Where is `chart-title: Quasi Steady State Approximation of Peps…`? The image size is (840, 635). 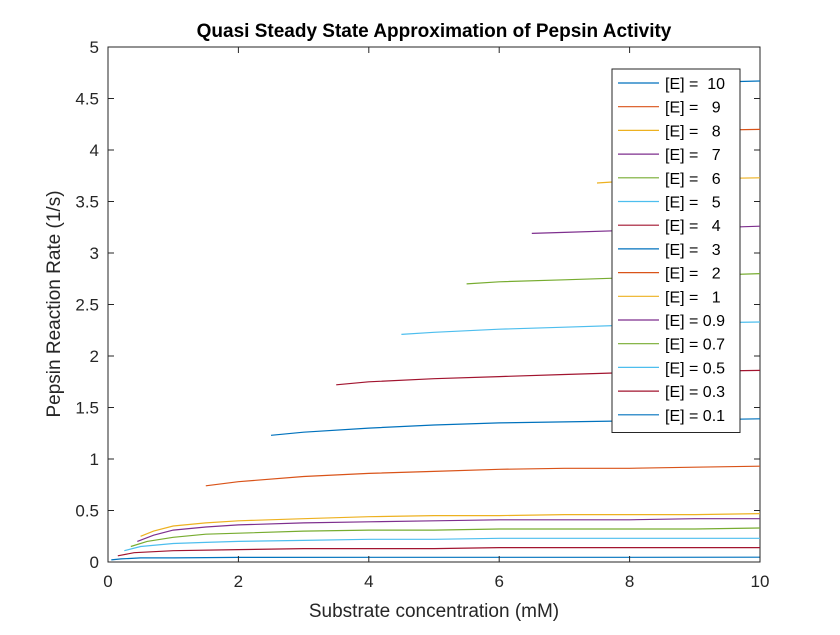 chart-title: Quasi Steady State Approximation of Peps… is located at coordinates (434, 31).